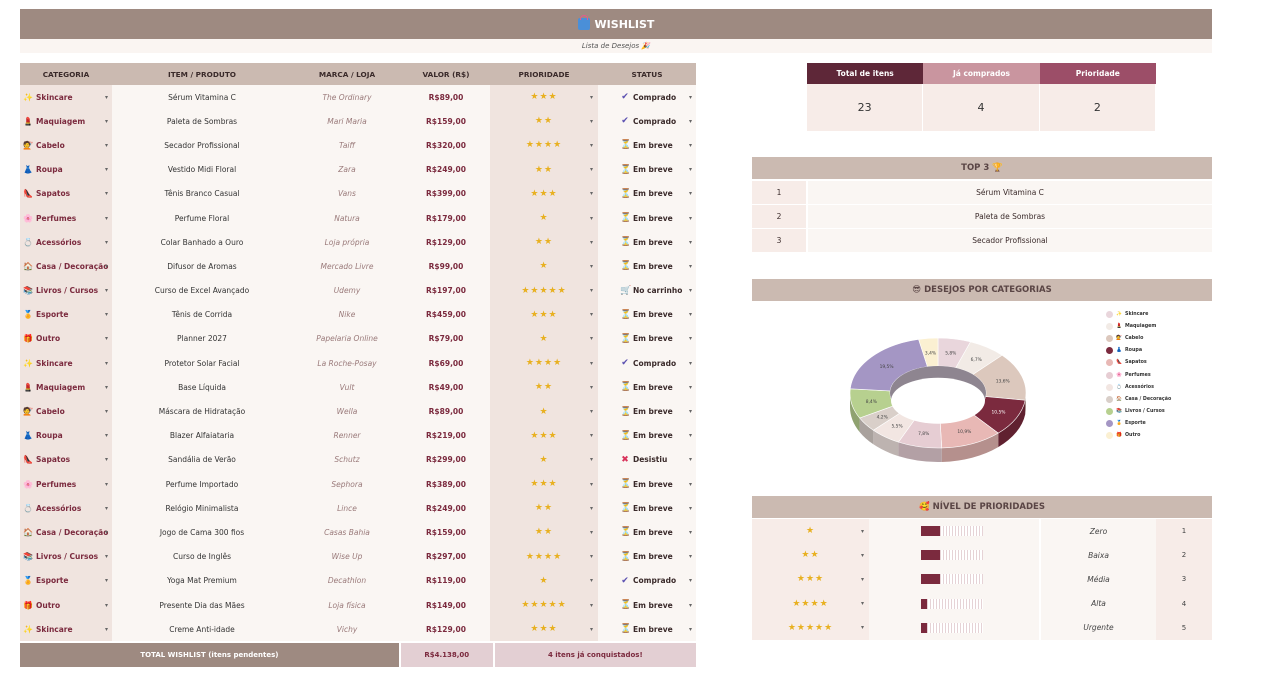  I want to click on status-select: ✖ Desistiu ▾, so click(647, 459).